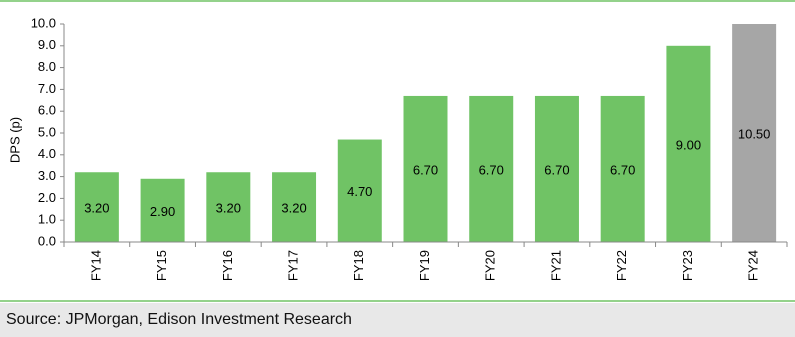  I want to click on y-tick-label: 4.0, so click(47, 153).